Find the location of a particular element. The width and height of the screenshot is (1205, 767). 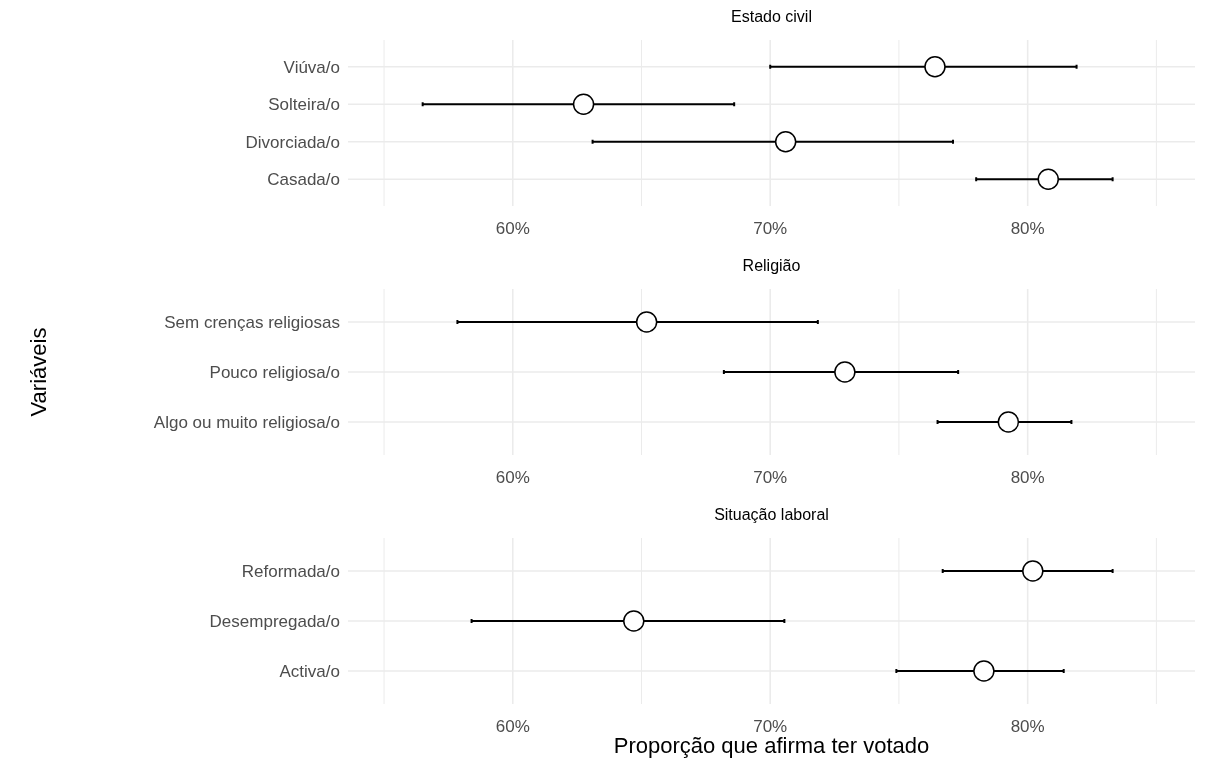

y-tick-label: Activa/o is located at coordinates (309, 671).